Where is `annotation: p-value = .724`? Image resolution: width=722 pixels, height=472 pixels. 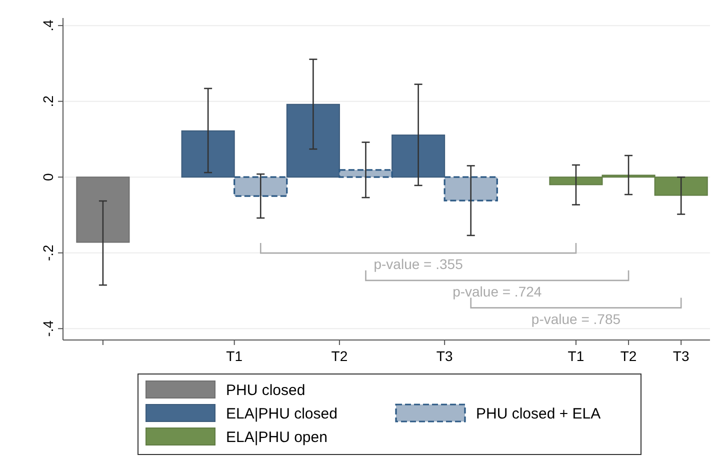
annotation: p-value = .724 is located at coordinates (497, 291).